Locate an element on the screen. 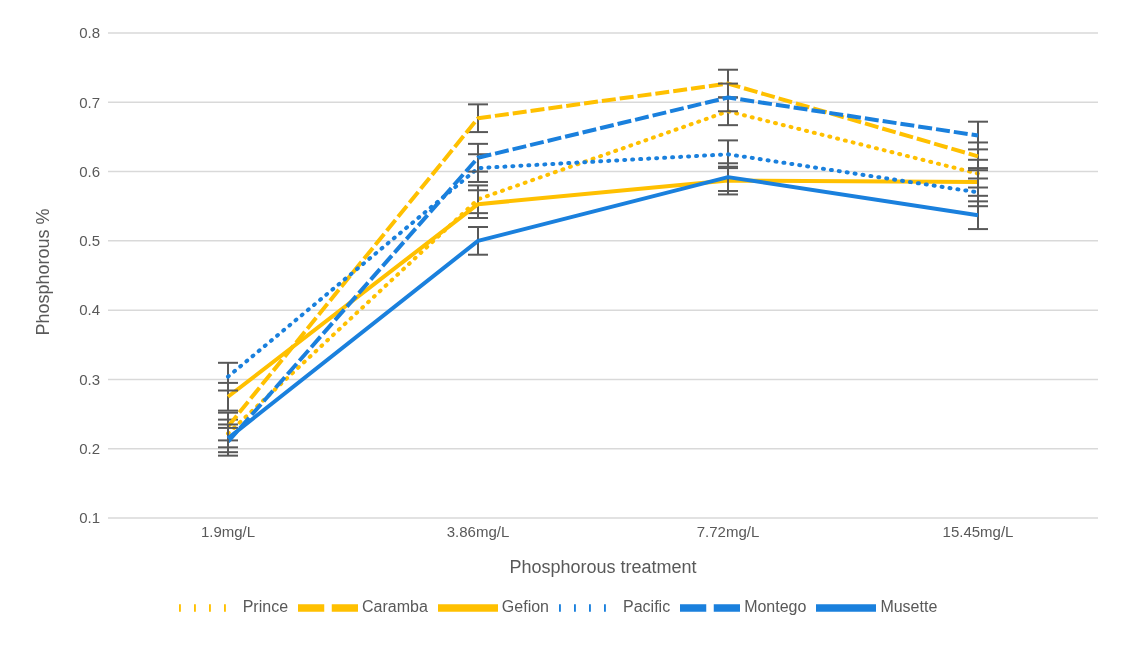 This screenshot has height=658, width=1138. y-tick-label: 0.5 is located at coordinates (89, 241).